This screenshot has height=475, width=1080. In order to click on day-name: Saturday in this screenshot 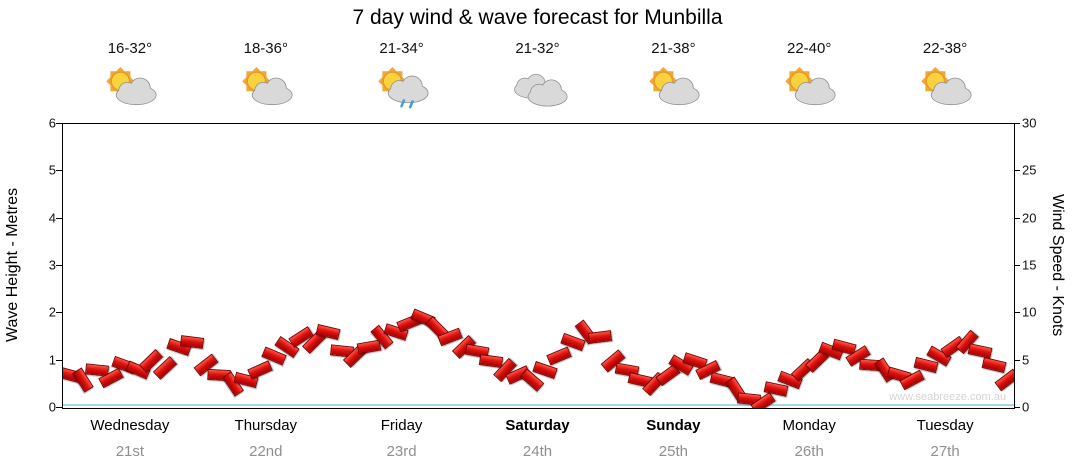, I will do `click(537, 425)`.